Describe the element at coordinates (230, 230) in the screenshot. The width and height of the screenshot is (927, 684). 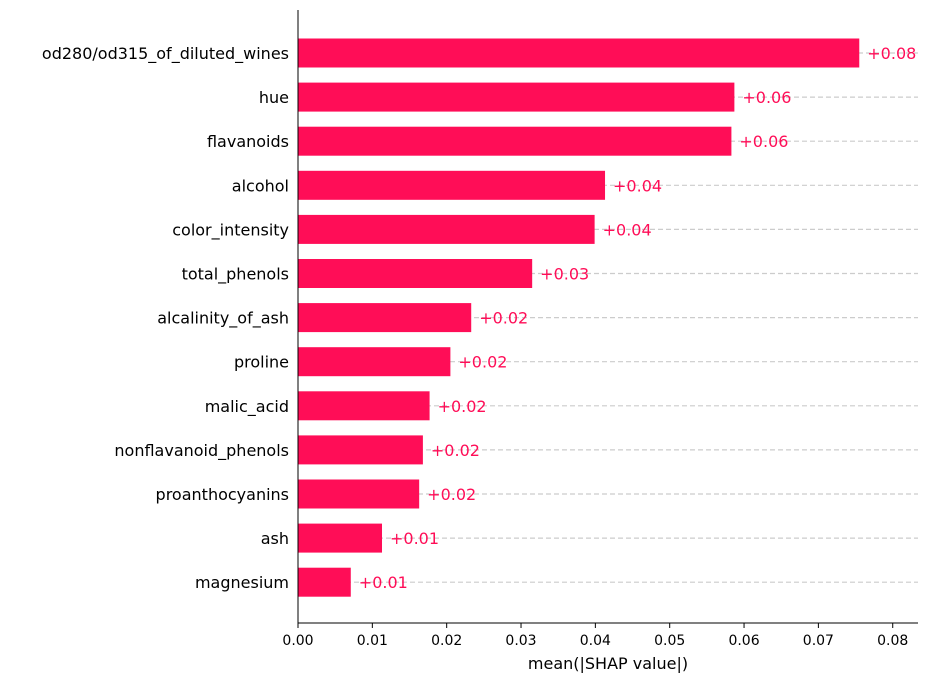
I see `category-label: color_intensity` at that location.